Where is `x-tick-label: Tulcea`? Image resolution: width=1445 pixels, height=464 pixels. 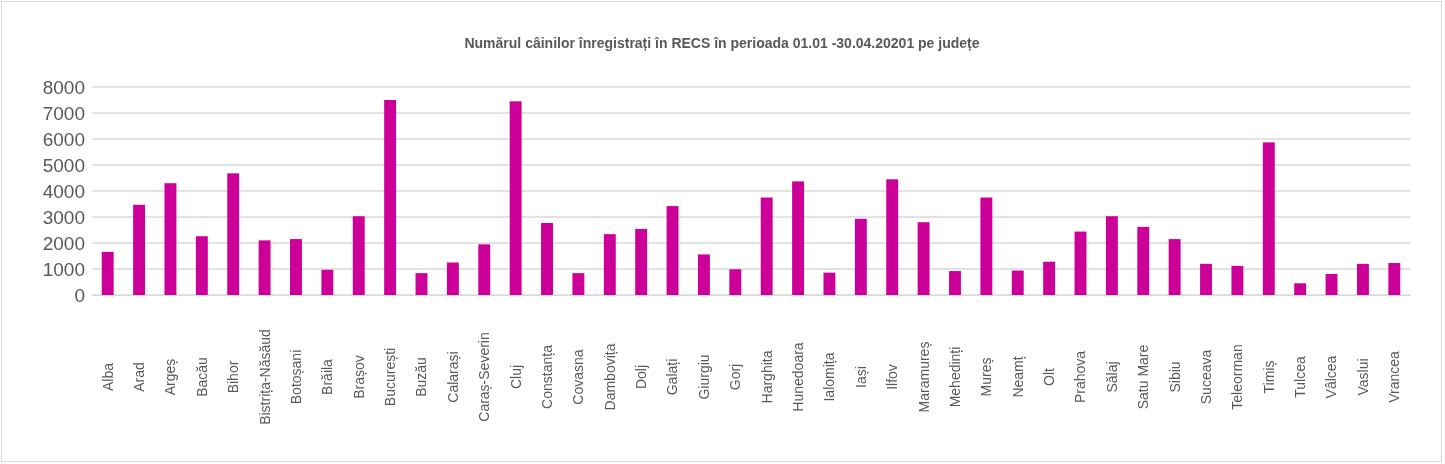 x-tick-label: Tulcea is located at coordinates (1300, 377).